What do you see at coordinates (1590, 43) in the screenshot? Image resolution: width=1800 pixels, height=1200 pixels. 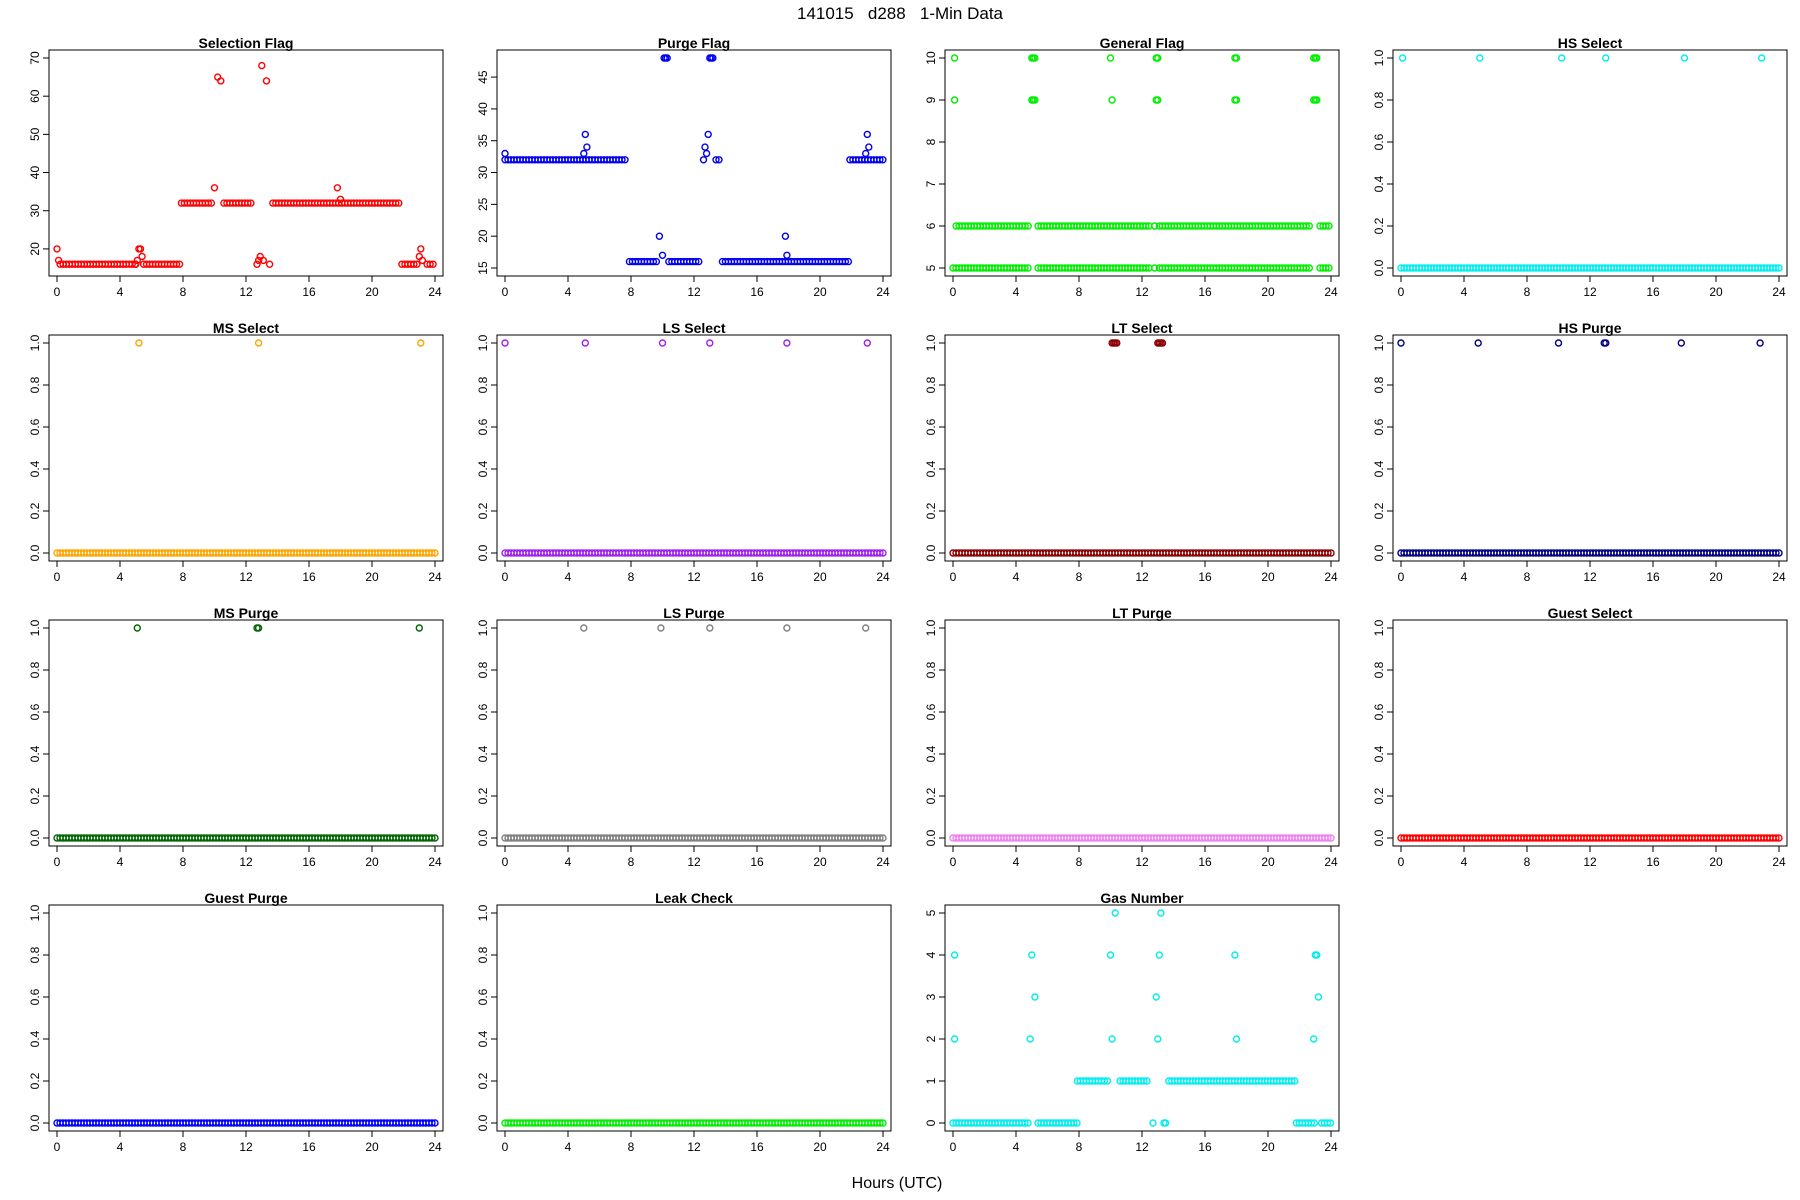 I see `panel-title: HS Select` at bounding box center [1590, 43].